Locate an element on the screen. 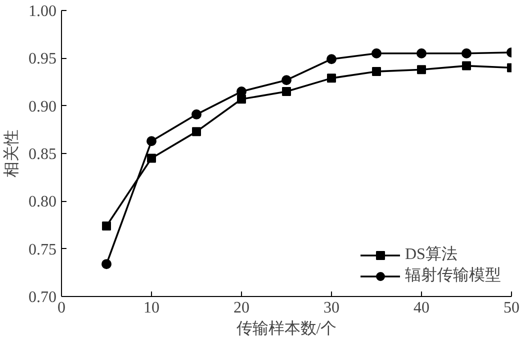  y-tick-label: 0.95 is located at coordinates (42, 59).